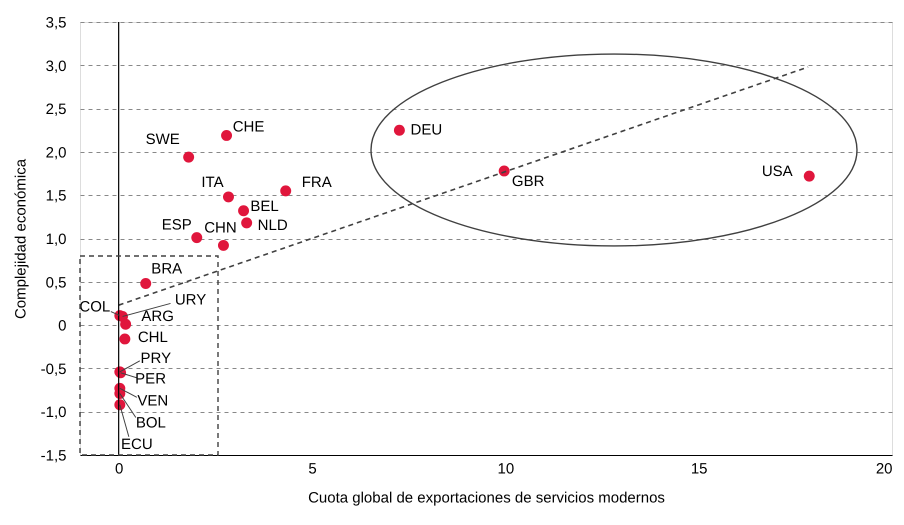 The image size is (904, 525). I want to click on annotation: PER, so click(150, 379).